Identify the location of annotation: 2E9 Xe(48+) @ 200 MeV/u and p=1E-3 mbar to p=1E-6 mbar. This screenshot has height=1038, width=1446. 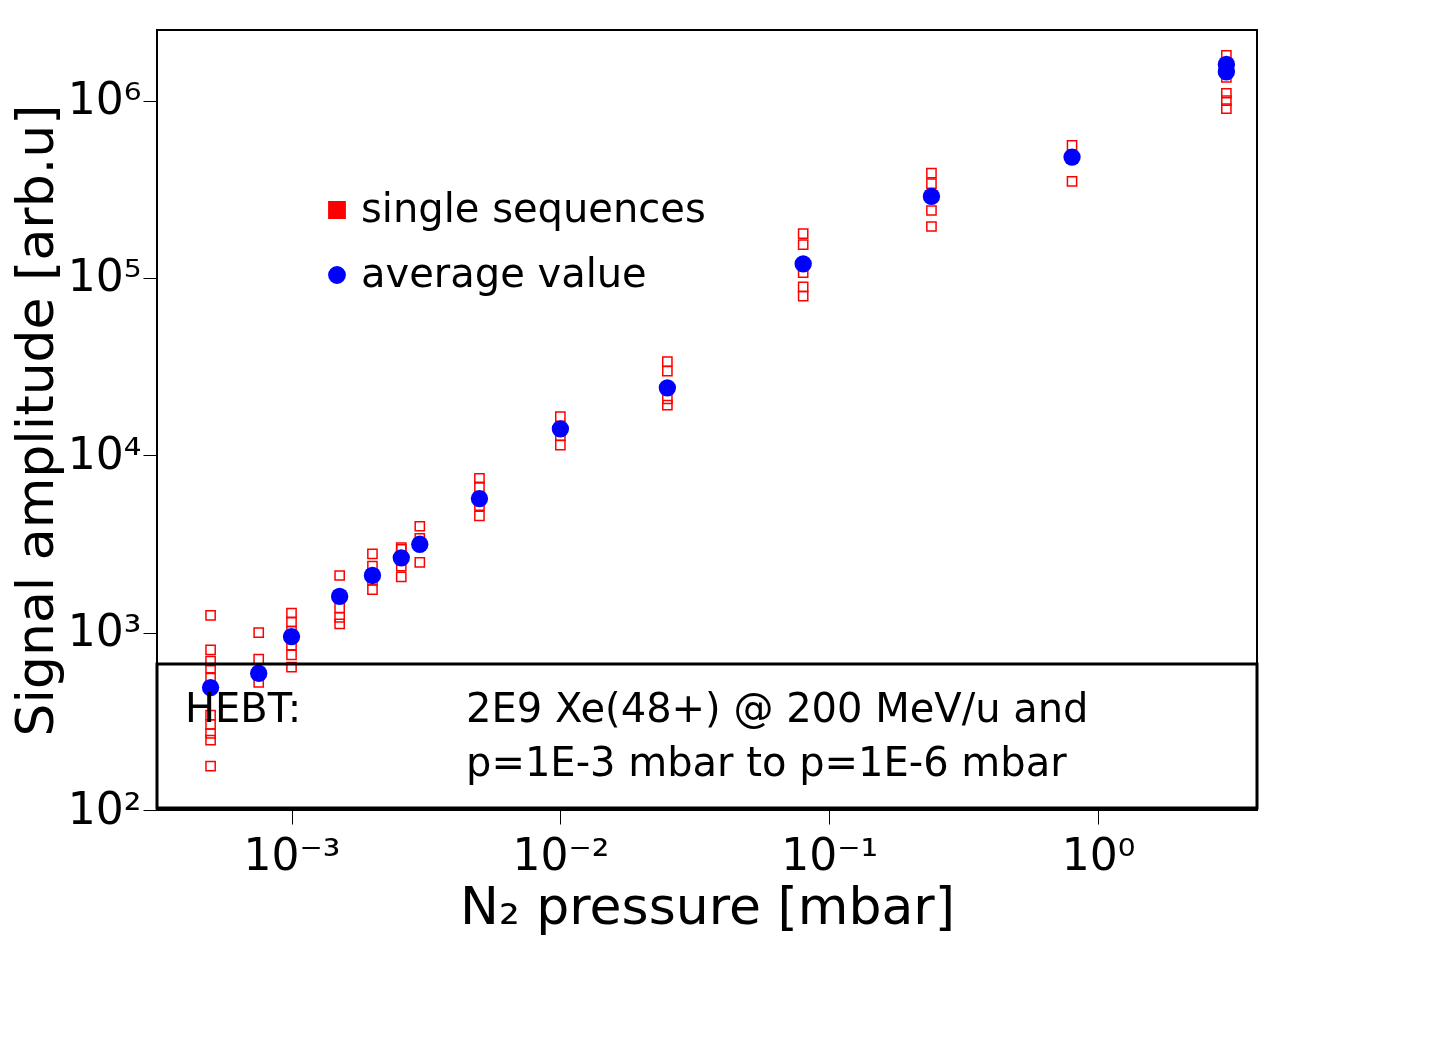
(777, 735).